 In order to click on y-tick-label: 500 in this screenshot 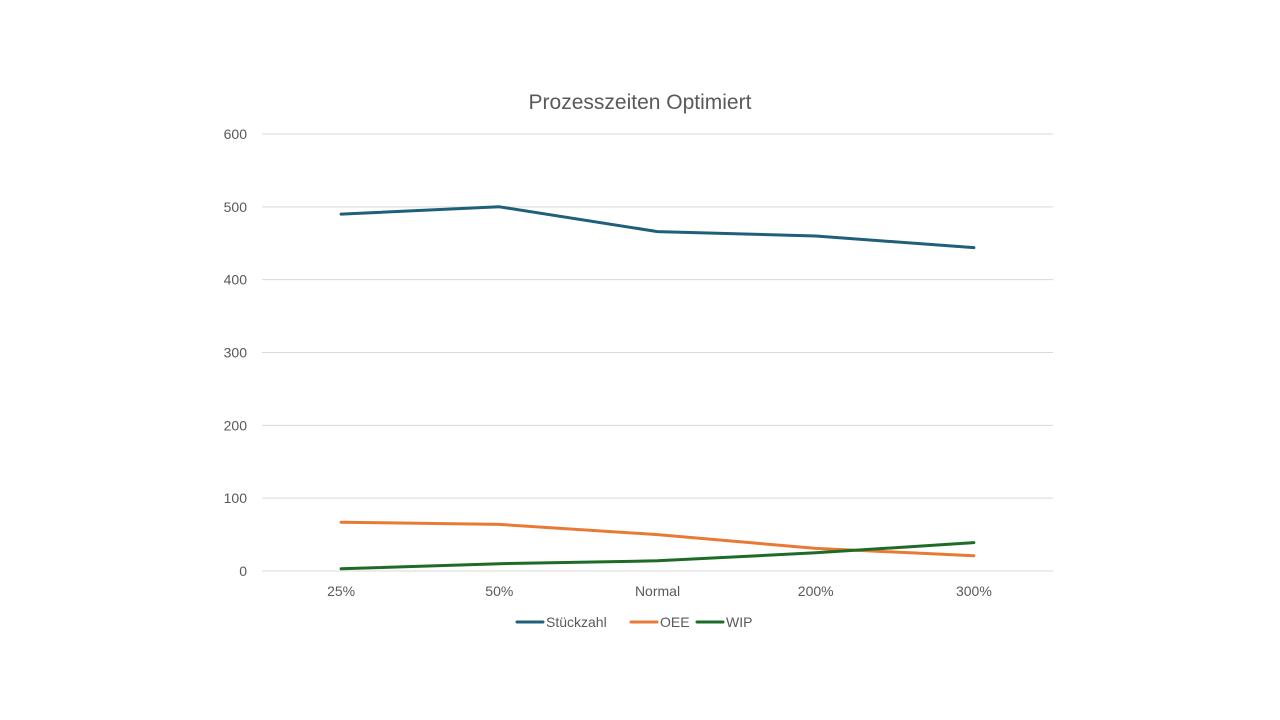, I will do `click(236, 207)`.